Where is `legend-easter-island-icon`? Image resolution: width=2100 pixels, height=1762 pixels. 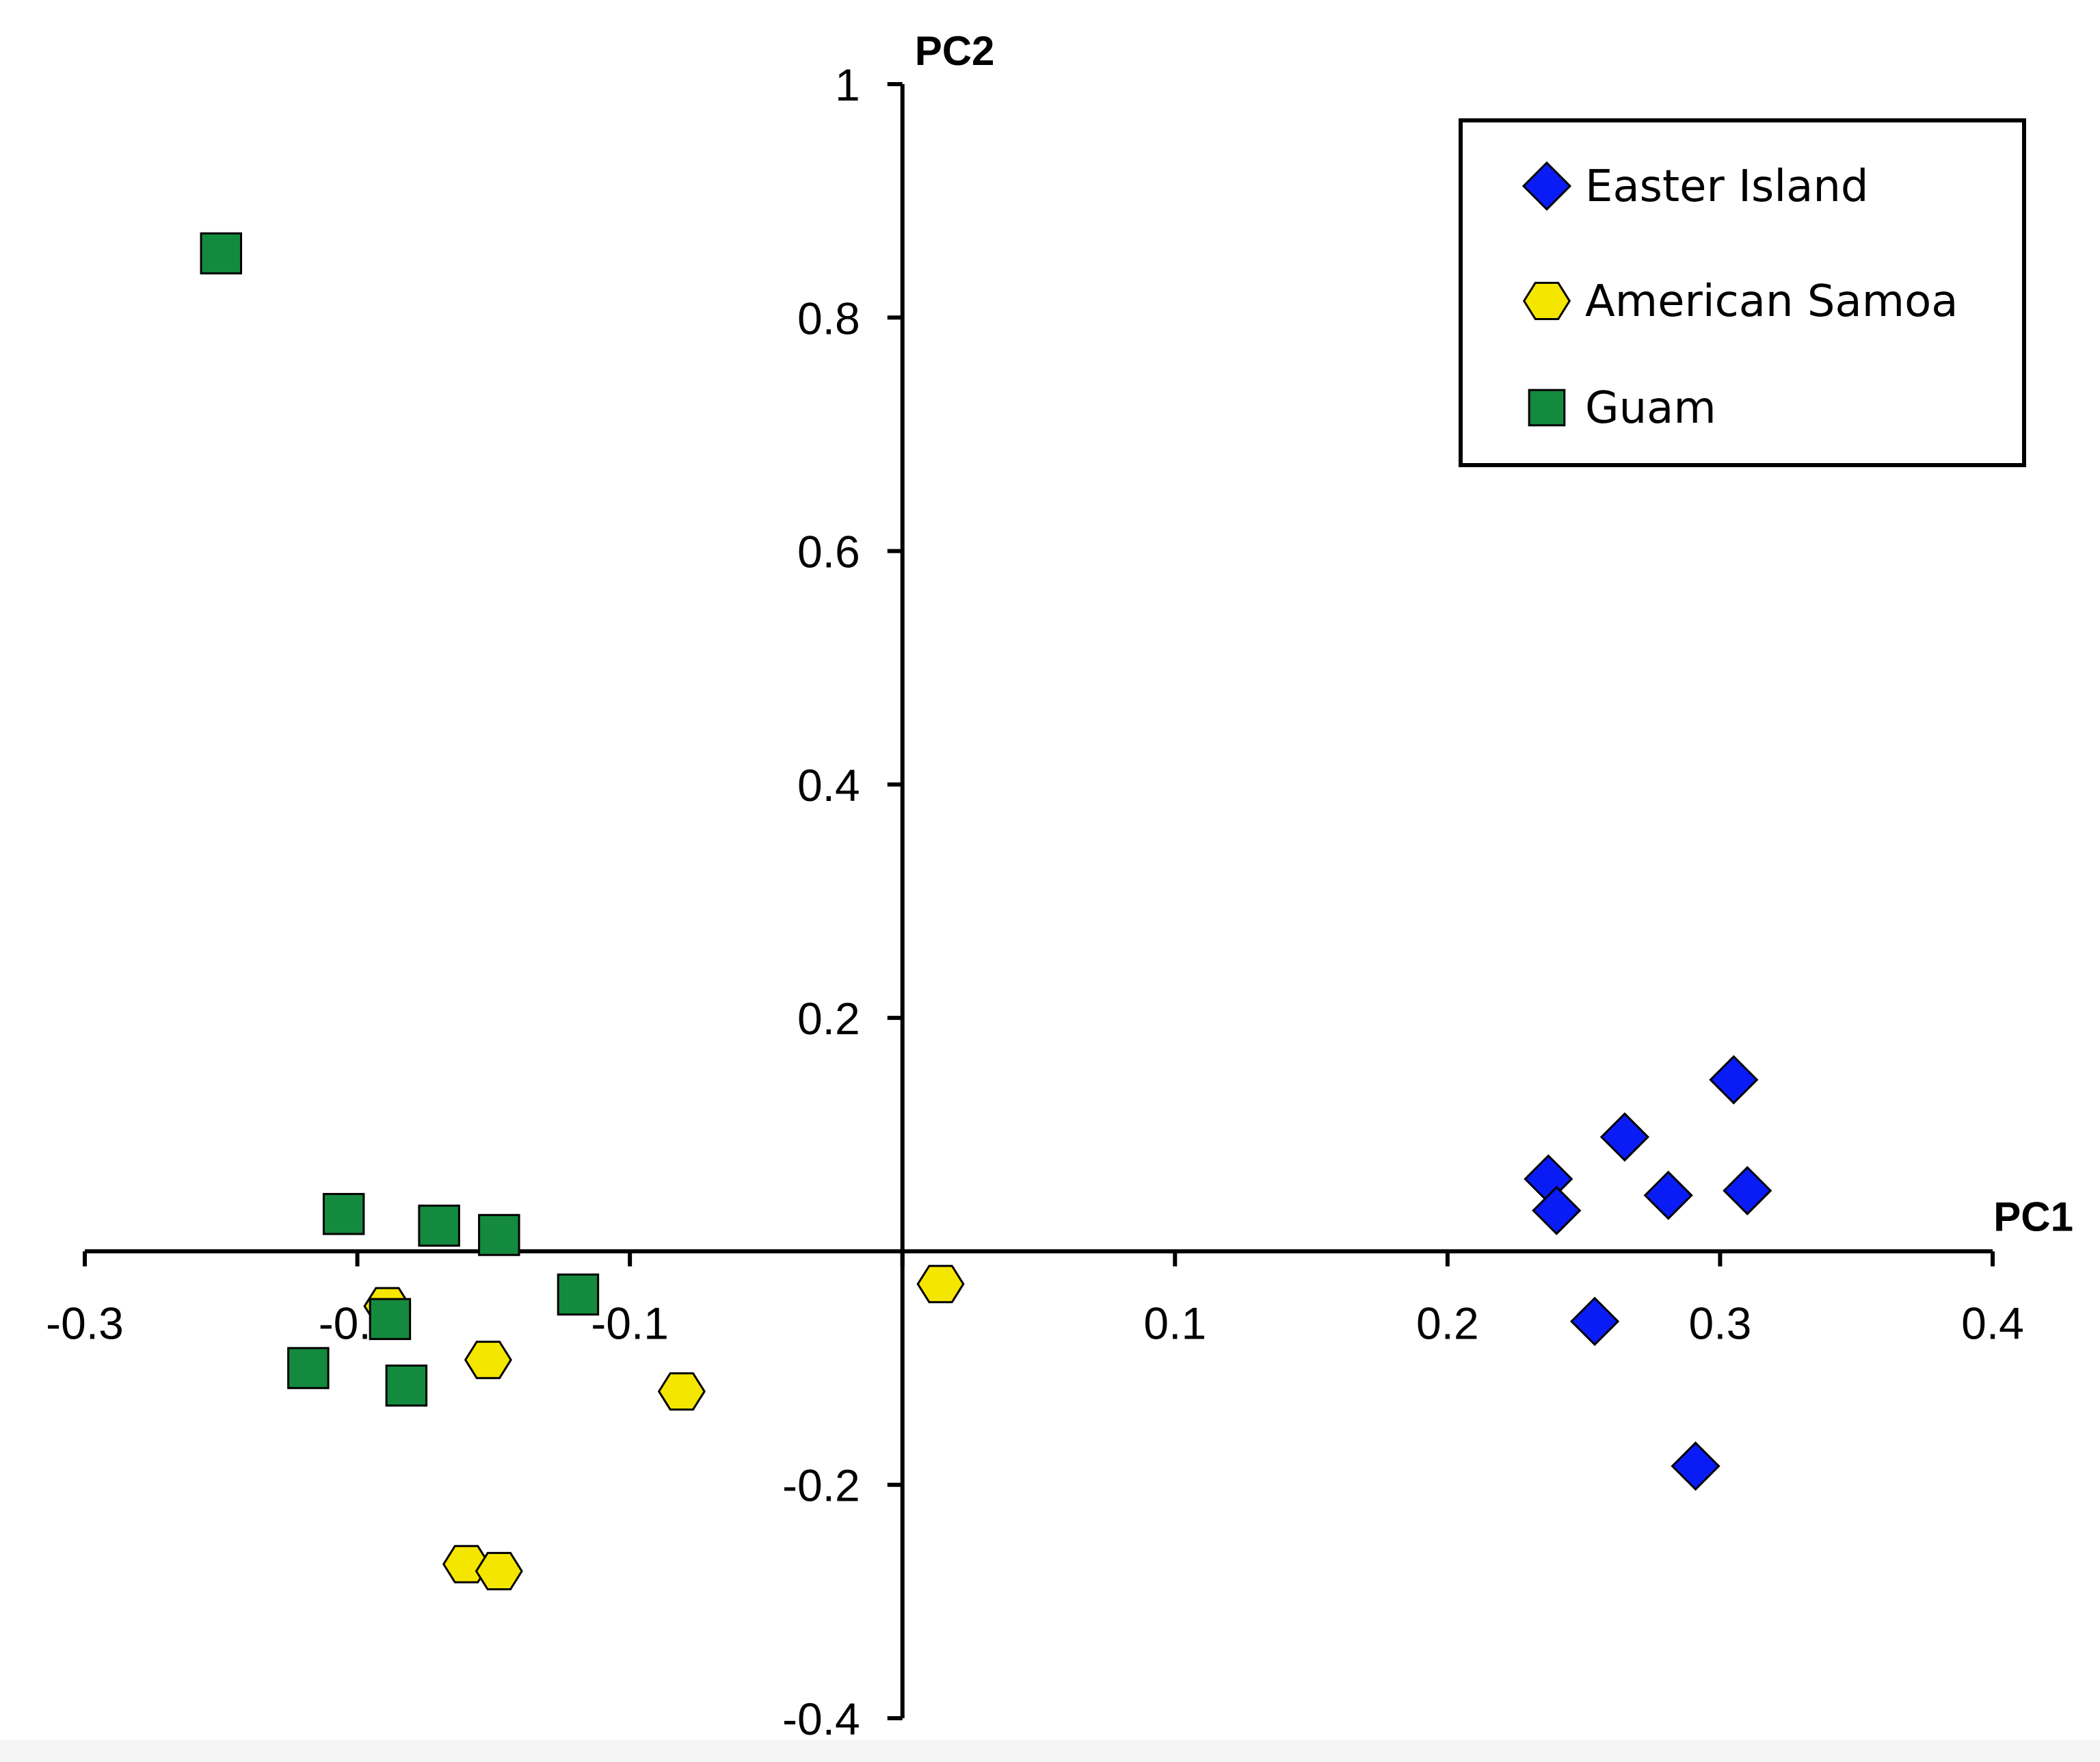
legend-easter-island-icon is located at coordinates (1546, 186).